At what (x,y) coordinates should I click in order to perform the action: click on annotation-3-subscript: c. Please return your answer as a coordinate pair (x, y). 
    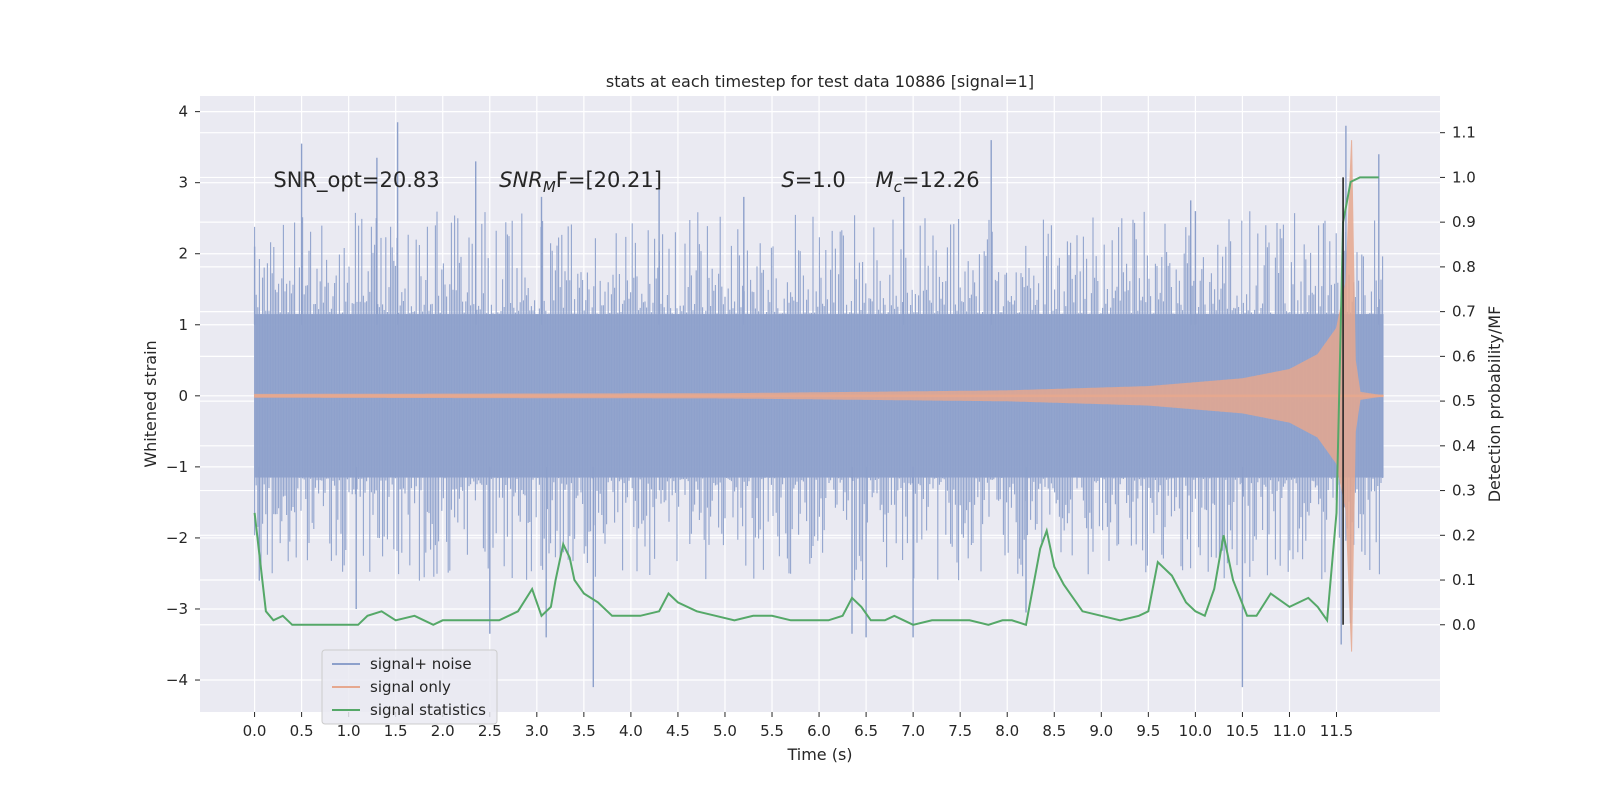
    Looking at the image, I should click on (898, 187).